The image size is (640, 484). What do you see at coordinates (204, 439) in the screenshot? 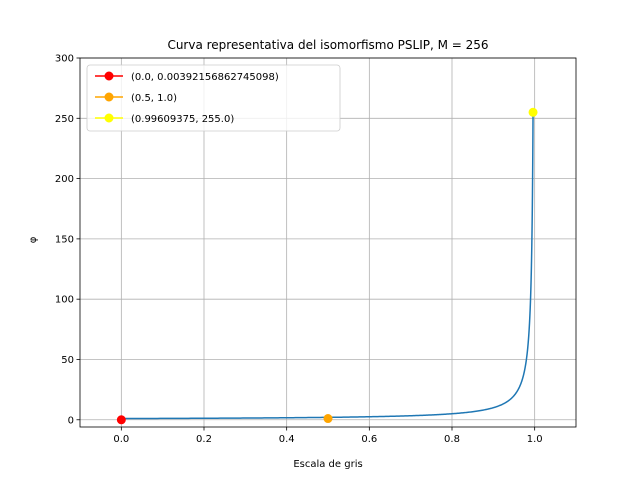
I see `x-tick-label: 0.2` at bounding box center [204, 439].